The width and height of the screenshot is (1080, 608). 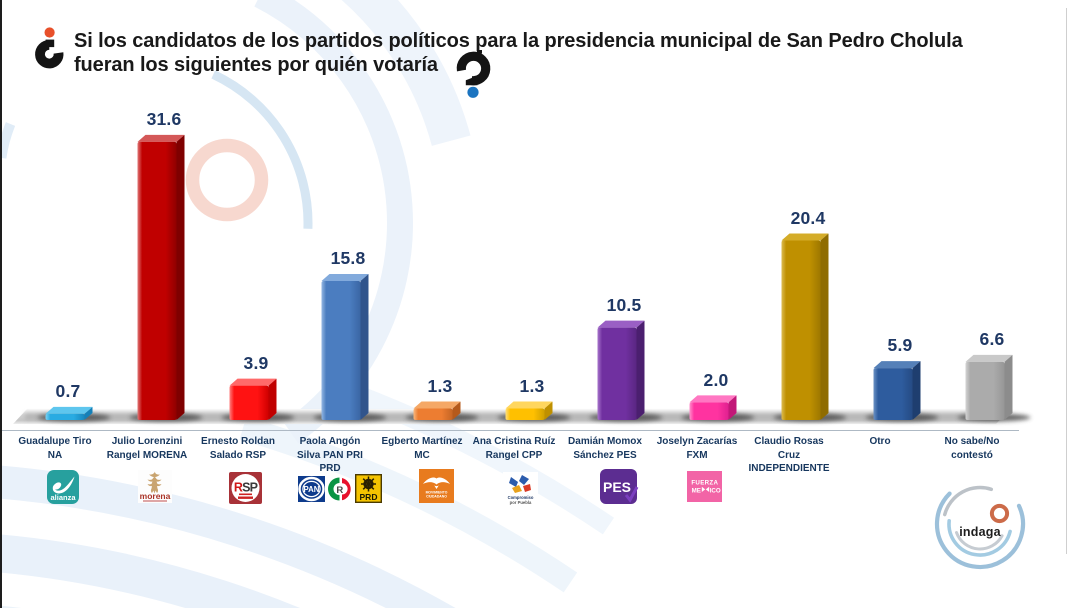 I want to click on svg-text: CIUDADANO, so click(x=436, y=497).